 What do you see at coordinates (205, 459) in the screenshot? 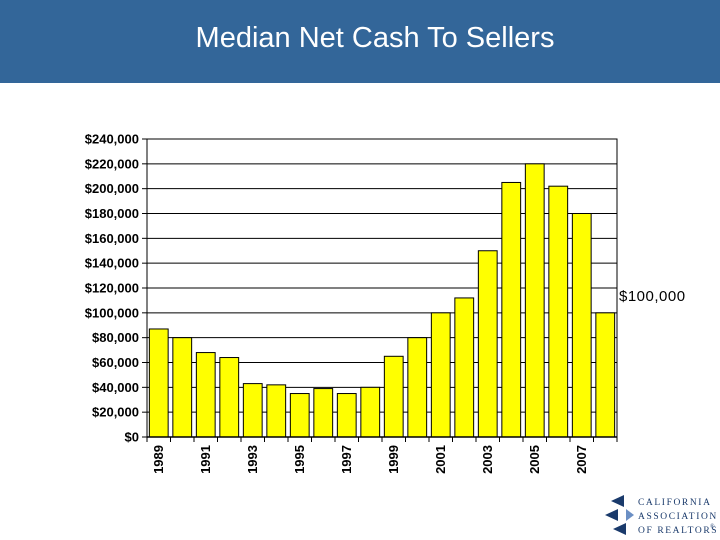
I see `x-tick-label: 1991` at bounding box center [205, 459].